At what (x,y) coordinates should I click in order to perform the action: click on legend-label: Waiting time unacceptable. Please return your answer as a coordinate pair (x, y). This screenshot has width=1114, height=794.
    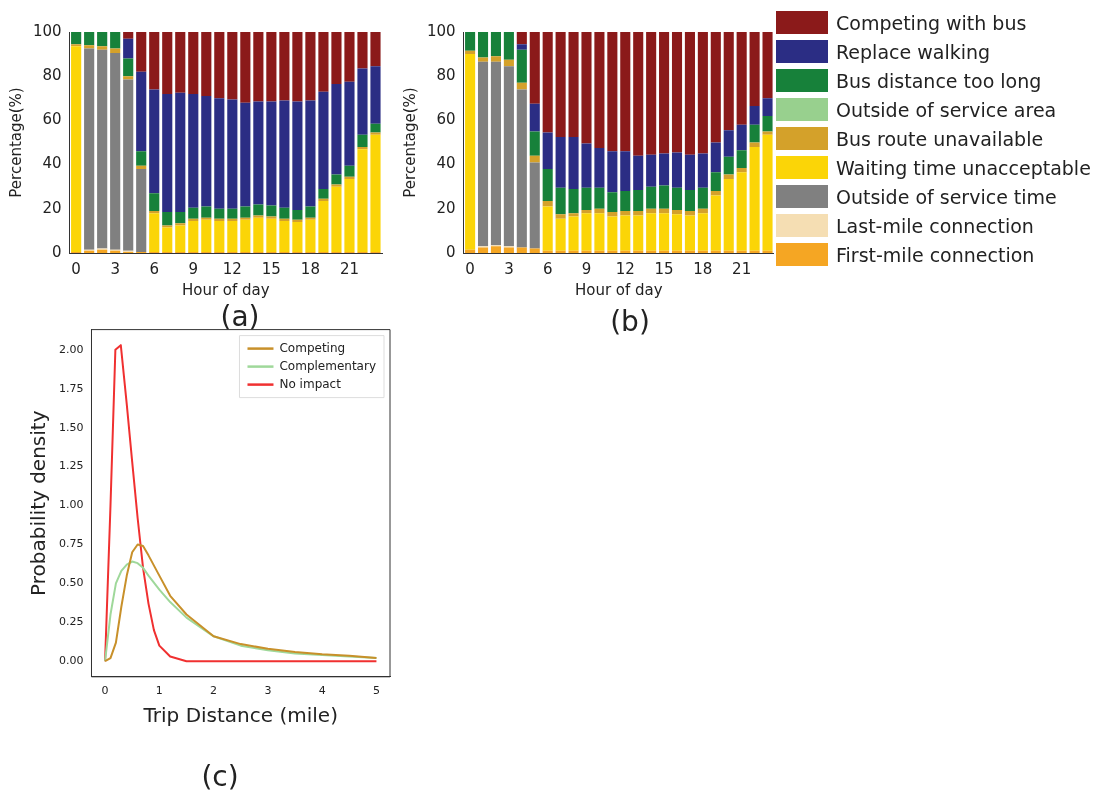
    Looking at the image, I should click on (963, 167).